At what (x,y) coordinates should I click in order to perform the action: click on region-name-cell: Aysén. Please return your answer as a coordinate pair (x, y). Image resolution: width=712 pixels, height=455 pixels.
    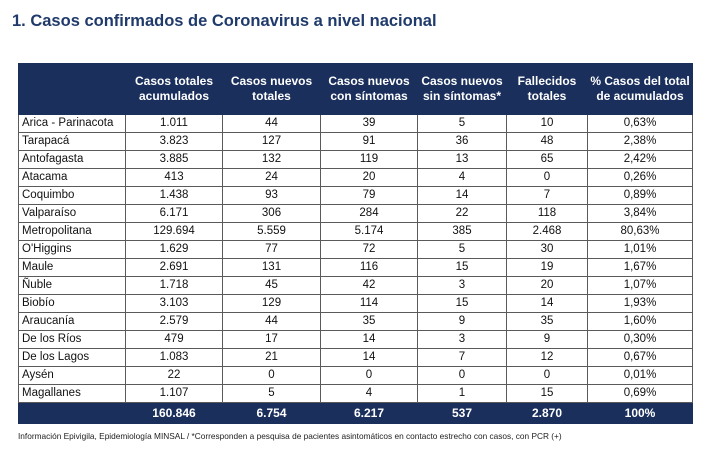
    Looking at the image, I should click on (72, 375).